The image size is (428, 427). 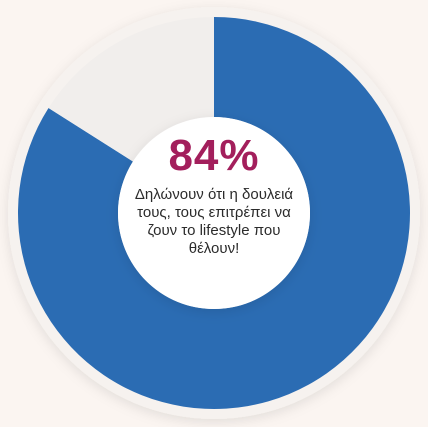 I want to click on percent-value: 84%, so click(x=214, y=155).